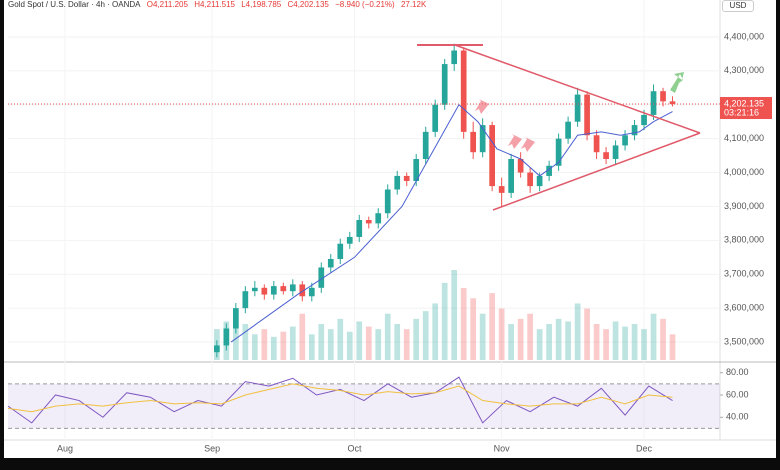 This screenshot has width=780, height=470. I want to click on x-tick-label: Sep, so click(212, 448).